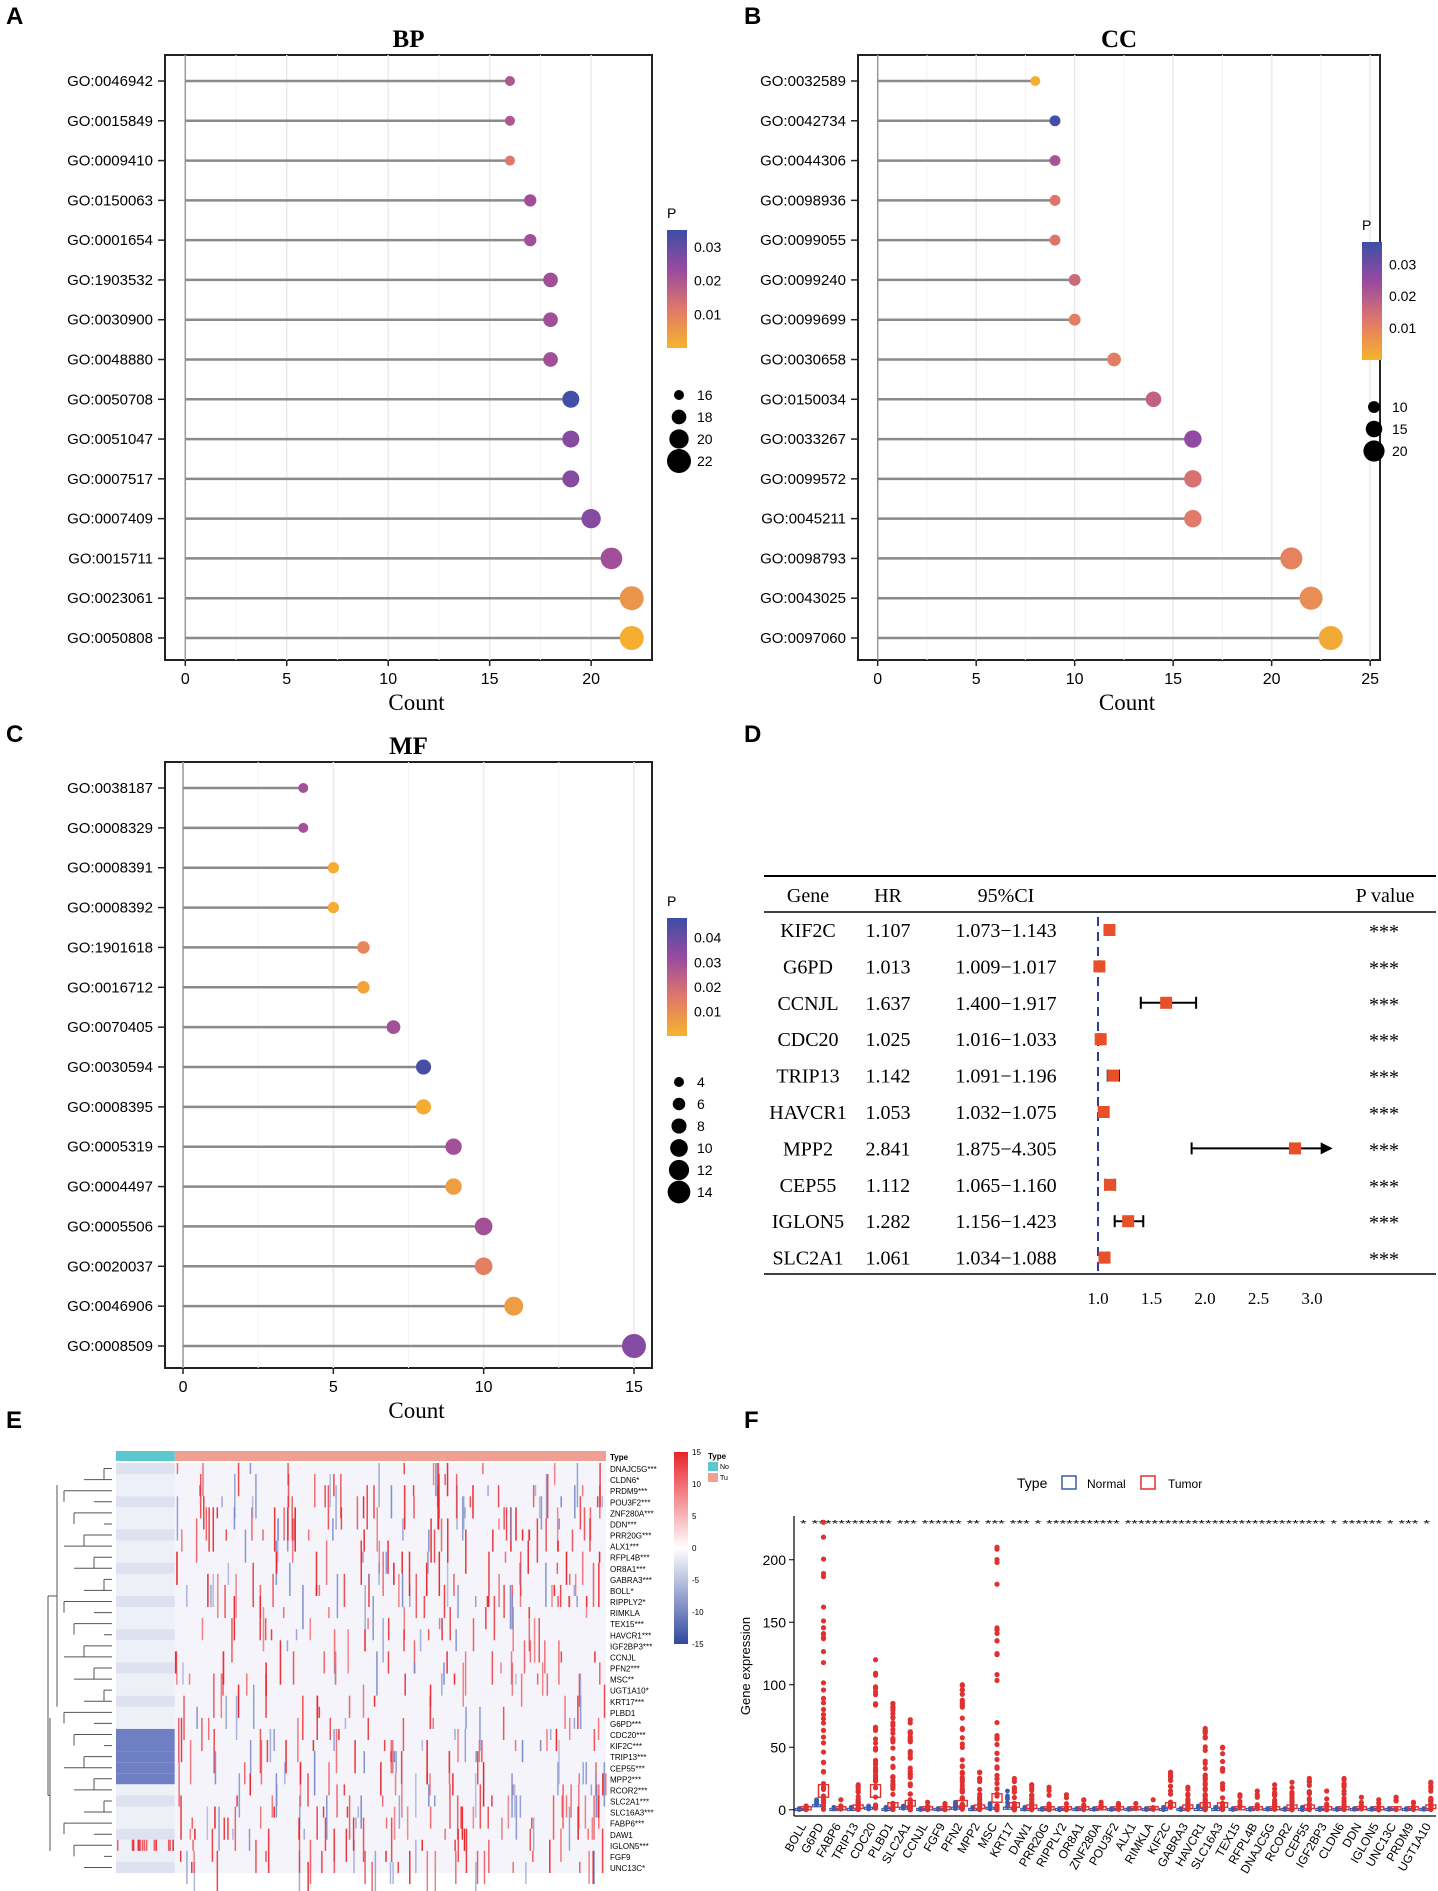 The image size is (1438, 1891). What do you see at coordinates (1151, 1298) in the screenshot?
I see `x-tick-label: 1.5` at bounding box center [1151, 1298].